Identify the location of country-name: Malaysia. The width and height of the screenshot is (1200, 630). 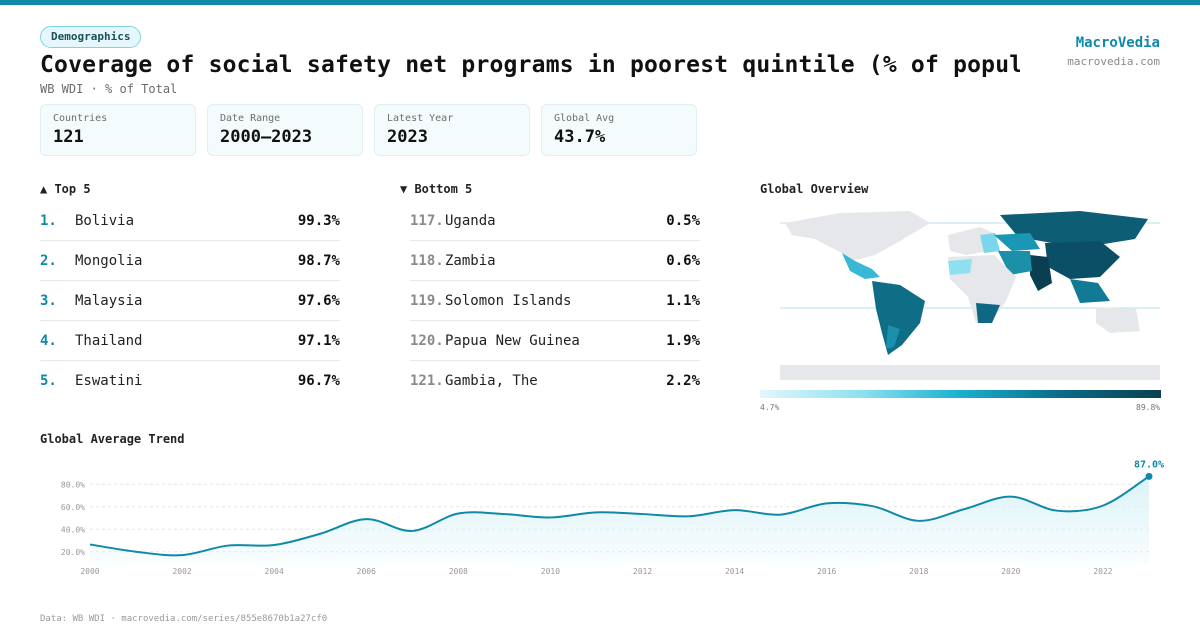
(109, 300).